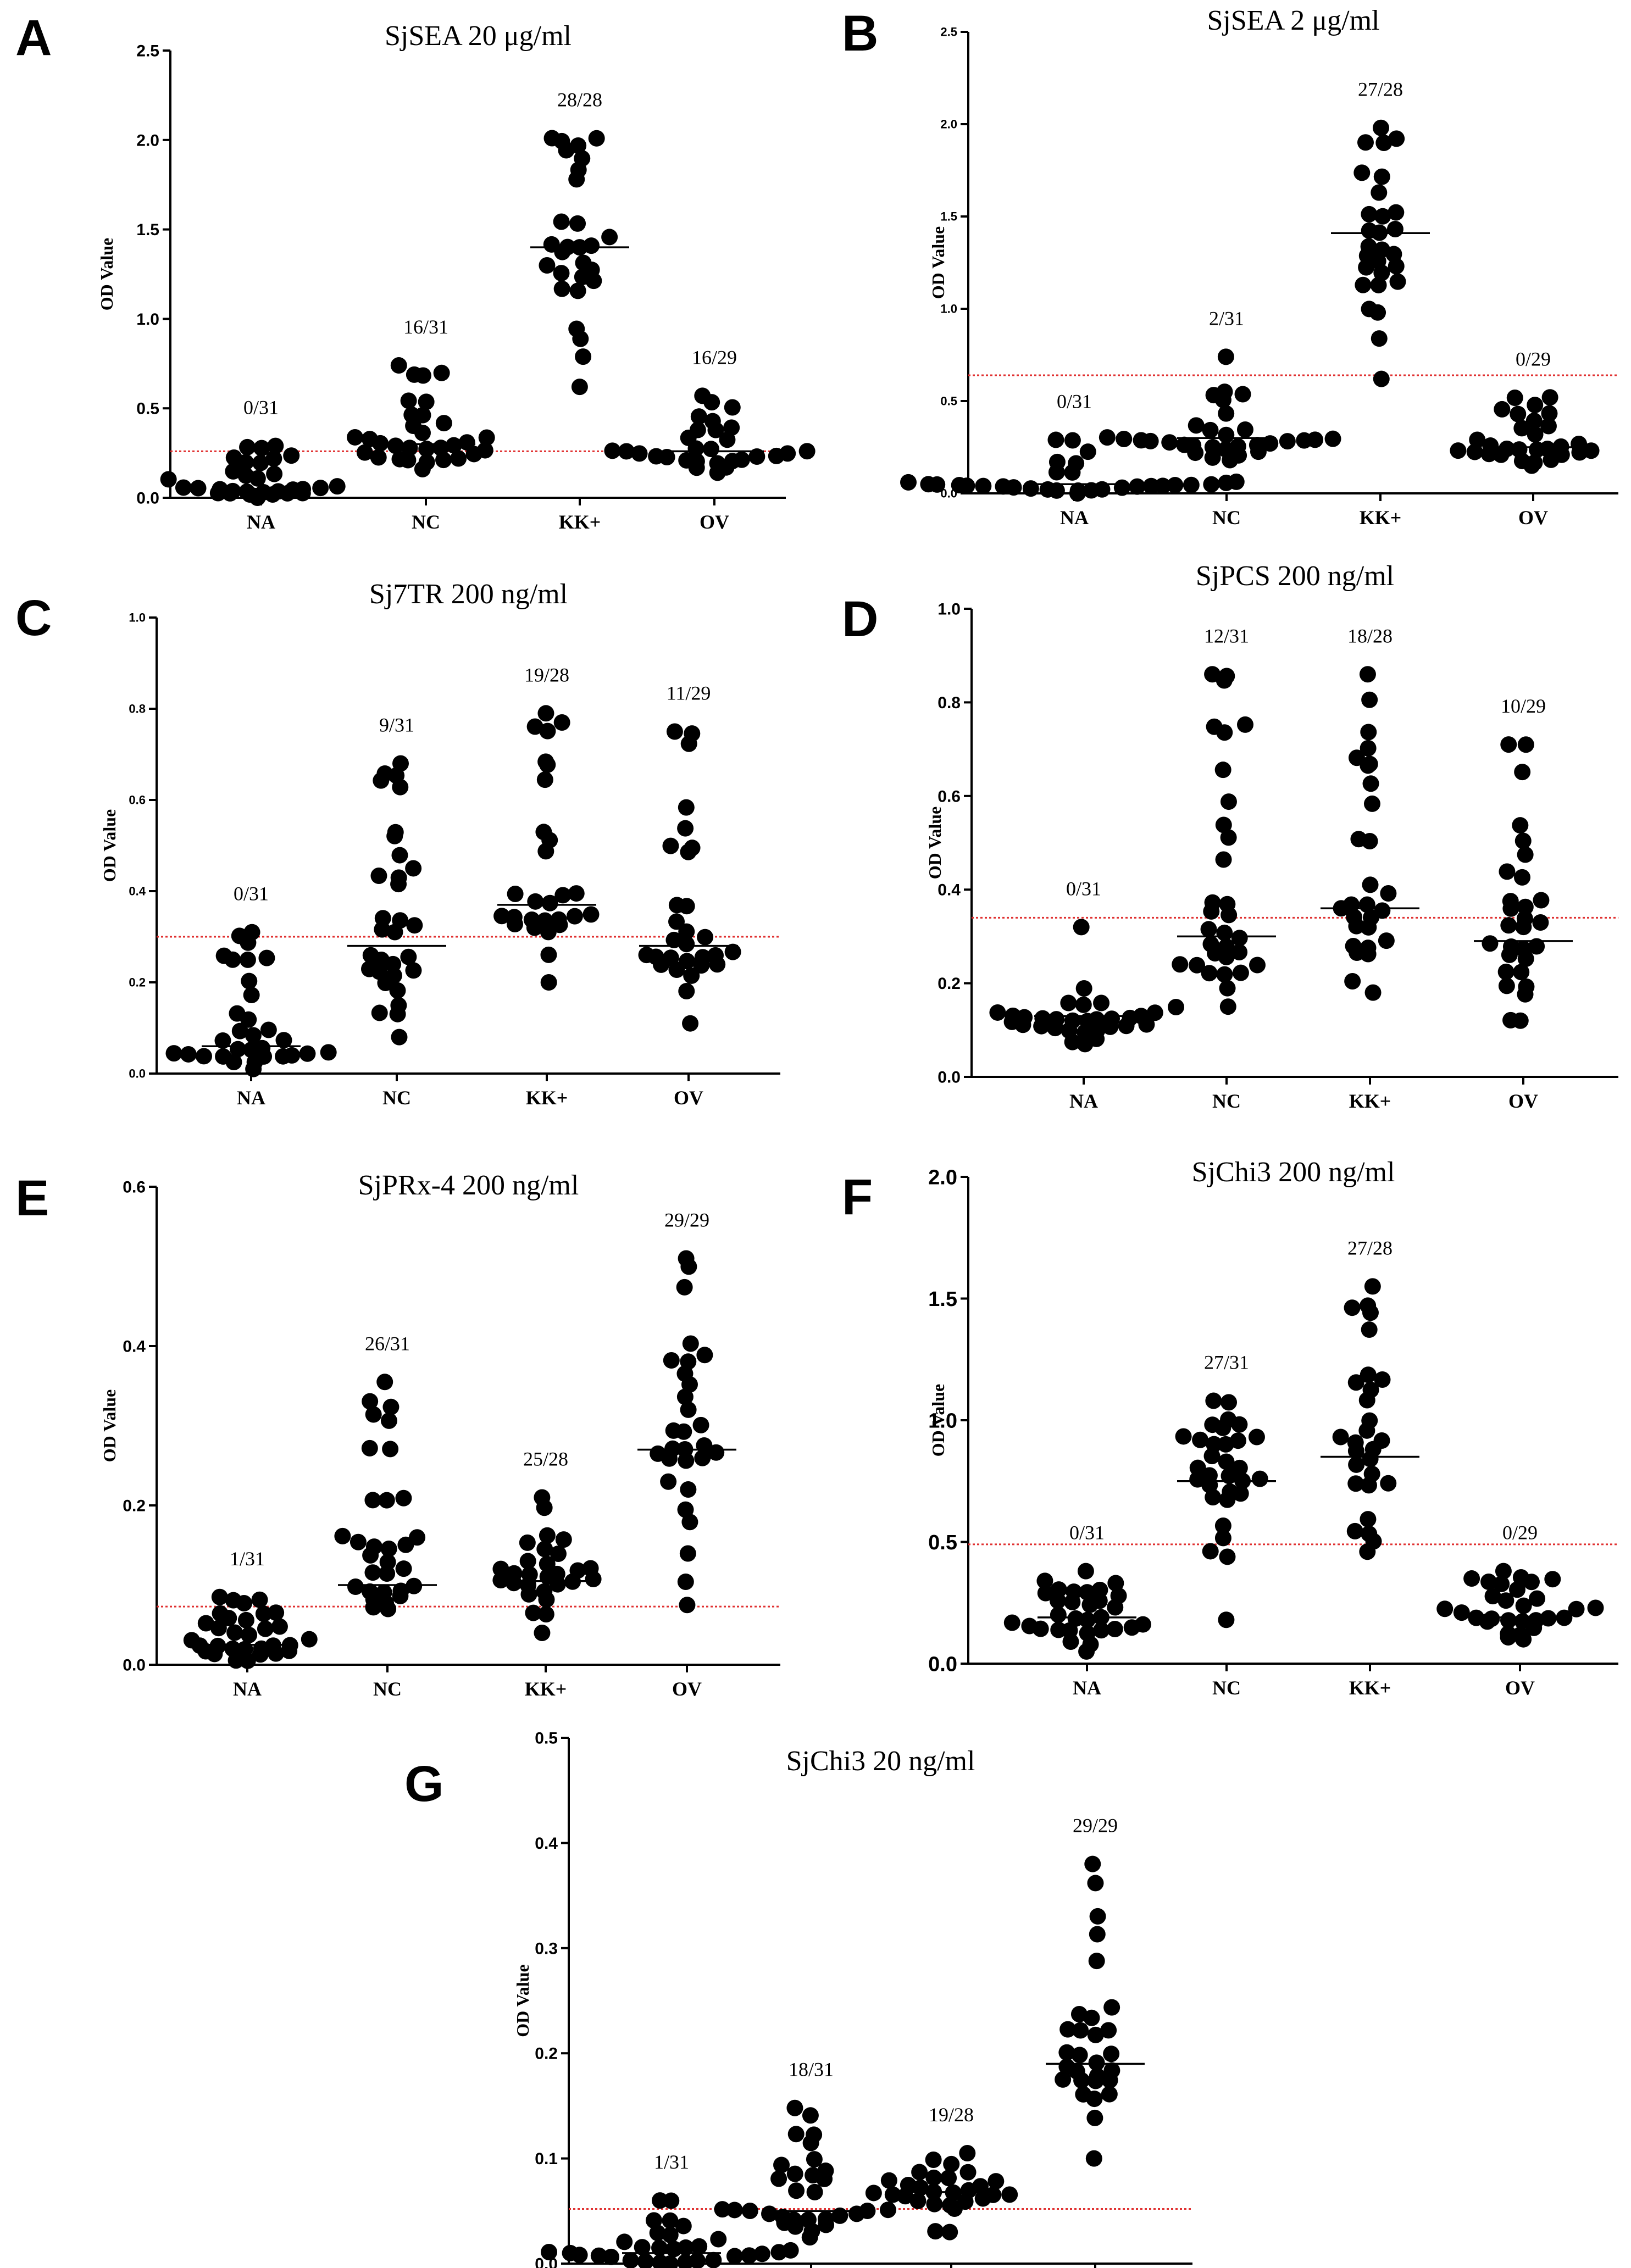 The height and width of the screenshot is (2268, 1631). I want to click on panel-letter: B, so click(860, 33).